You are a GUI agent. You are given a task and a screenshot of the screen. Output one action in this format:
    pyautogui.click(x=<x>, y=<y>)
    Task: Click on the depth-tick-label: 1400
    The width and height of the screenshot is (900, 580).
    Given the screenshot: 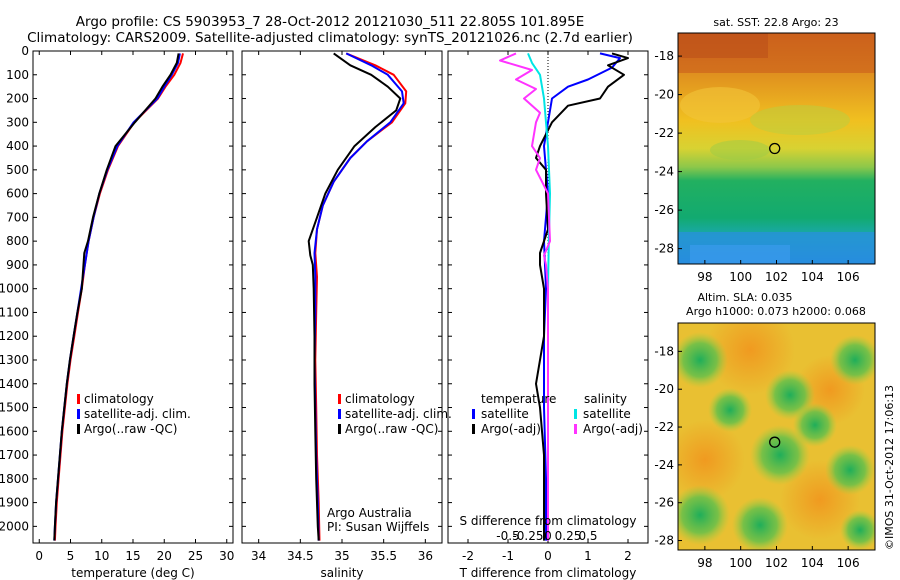 What is the action you would take?
    pyautogui.click(x=14, y=384)
    